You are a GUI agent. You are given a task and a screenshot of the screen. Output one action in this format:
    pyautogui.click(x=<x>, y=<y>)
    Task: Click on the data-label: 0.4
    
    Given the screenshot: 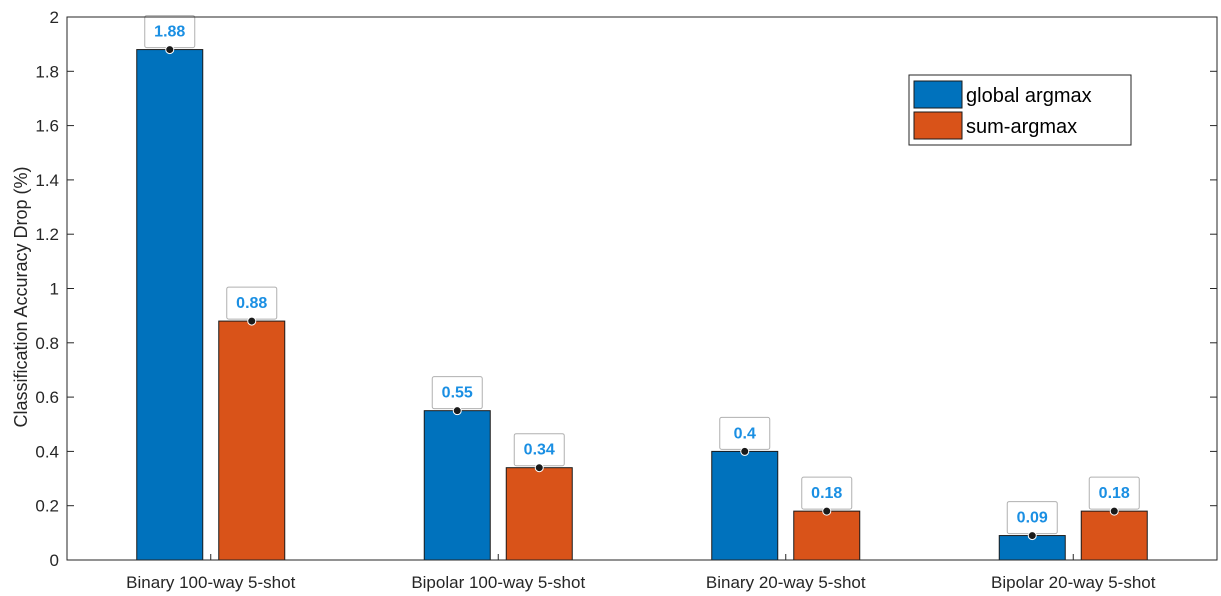 What is the action you would take?
    pyautogui.click(x=745, y=433)
    